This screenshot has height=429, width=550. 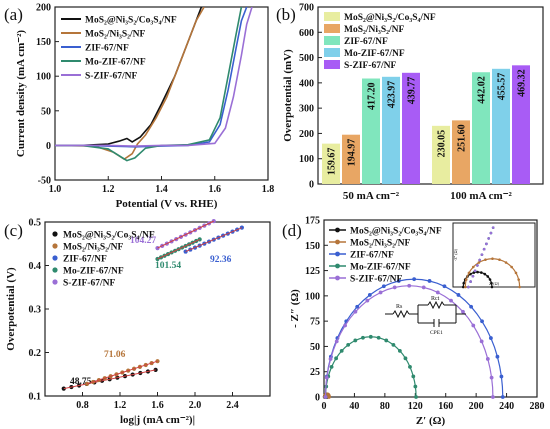 I want to click on y-axis-label-d: - Z″ (Ω), so click(x=295, y=308).